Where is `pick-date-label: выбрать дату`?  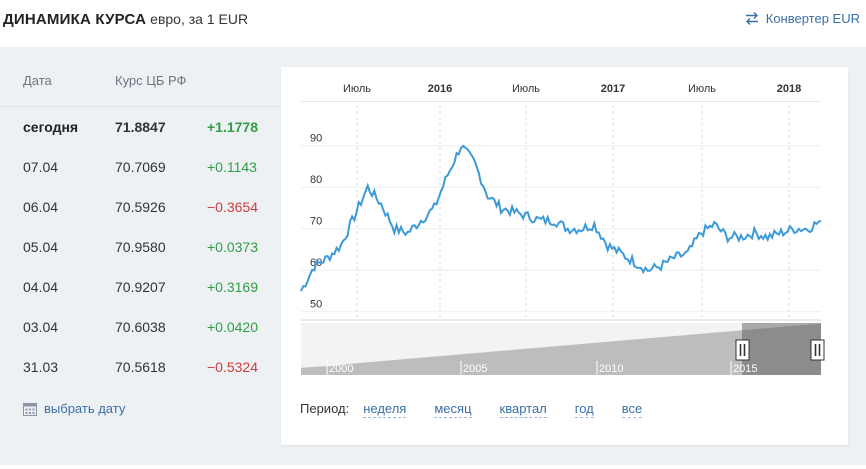 pick-date-label: выбрать дату is located at coordinates (85, 408).